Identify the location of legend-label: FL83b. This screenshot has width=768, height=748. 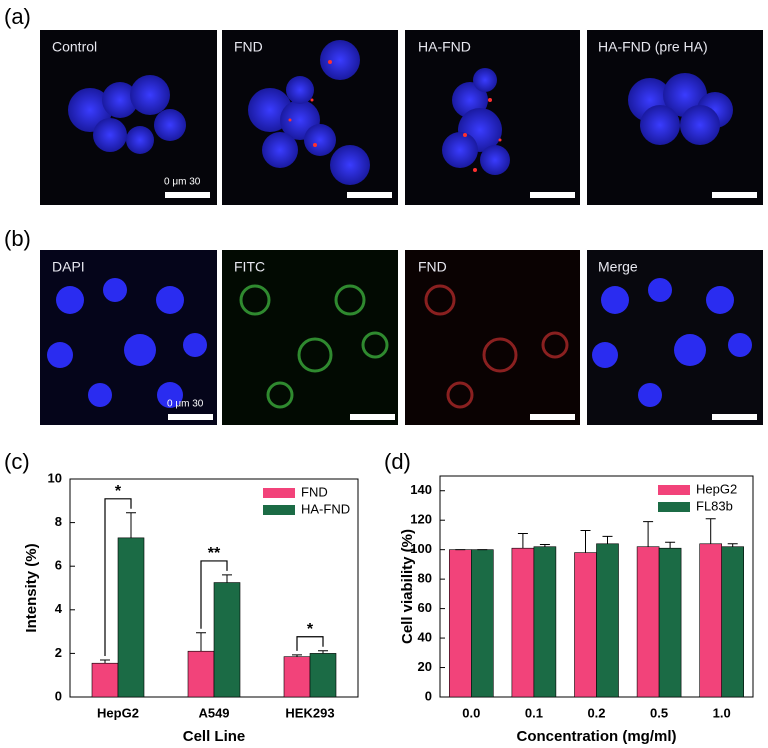
(714, 505).